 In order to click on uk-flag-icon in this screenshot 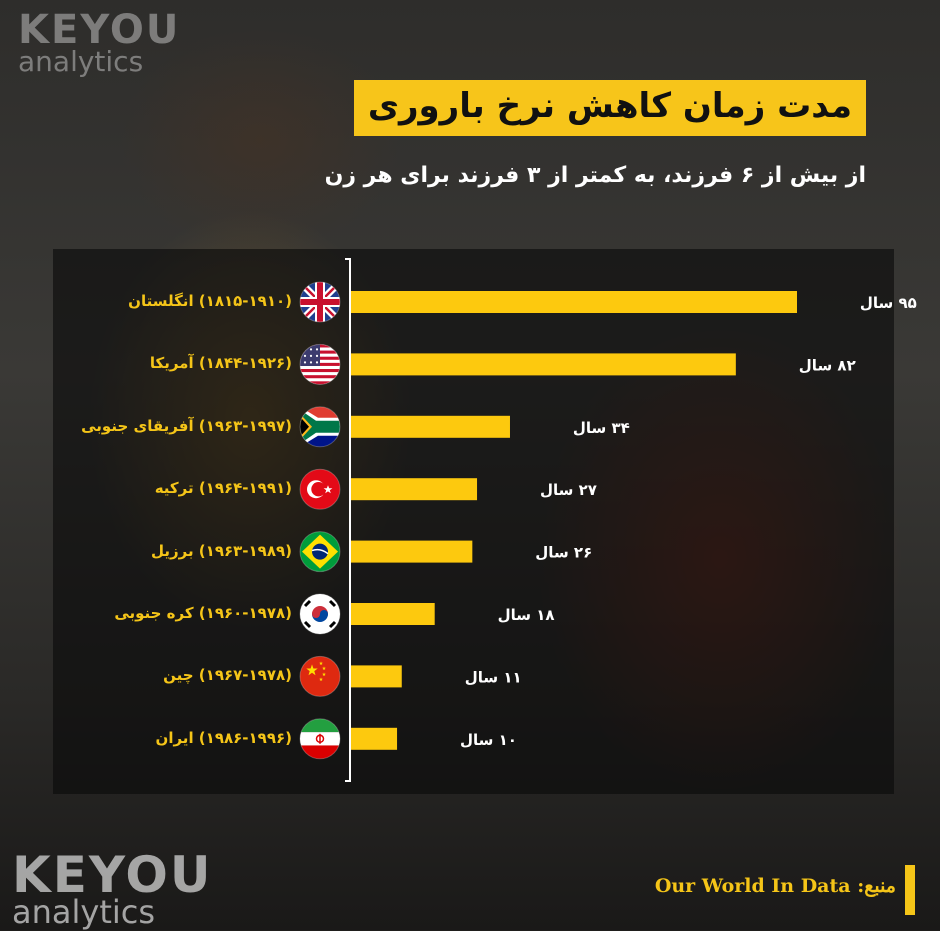, I will do `click(320, 302)`.